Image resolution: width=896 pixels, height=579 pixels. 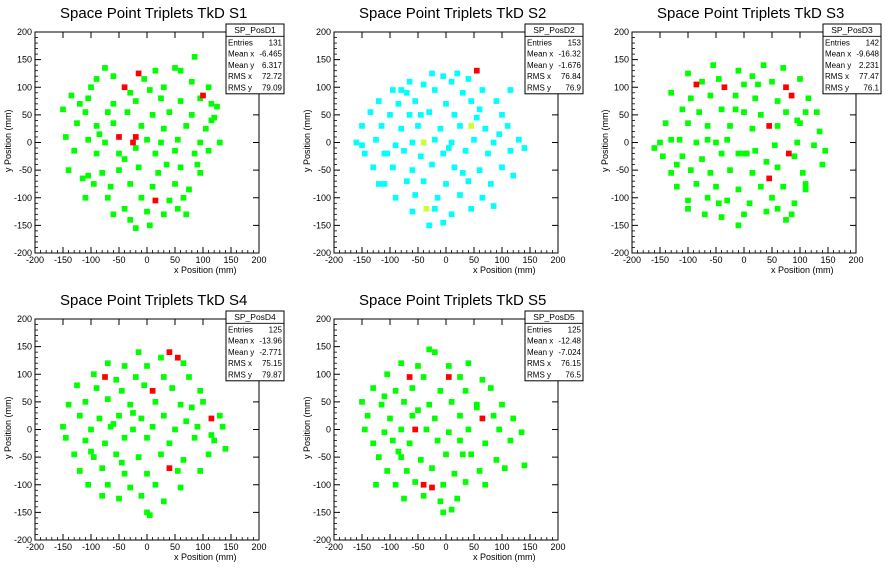 What do you see at coordinates (626, 143) in the screenshot?
I see `y-tick-label: 0` at bounding box center [626, 143].